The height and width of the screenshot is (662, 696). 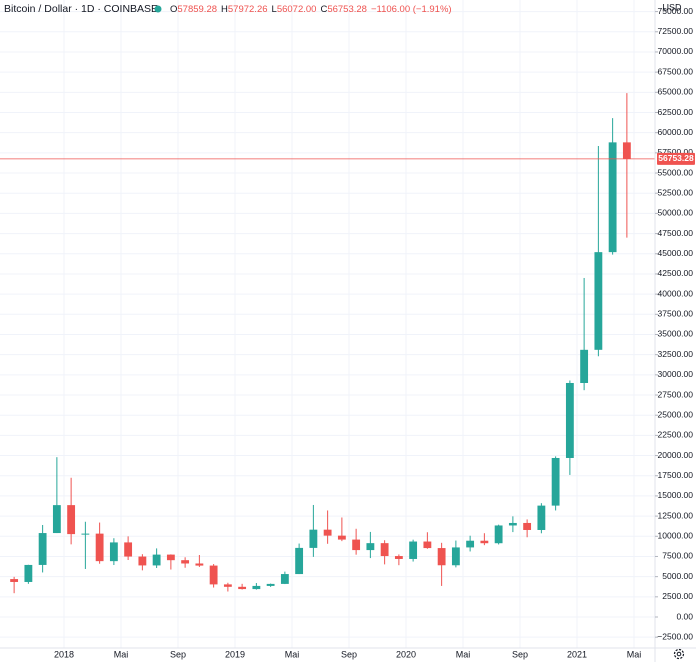 I want to click on y-tick-label: 10000.00, so click(x=676, y=536).